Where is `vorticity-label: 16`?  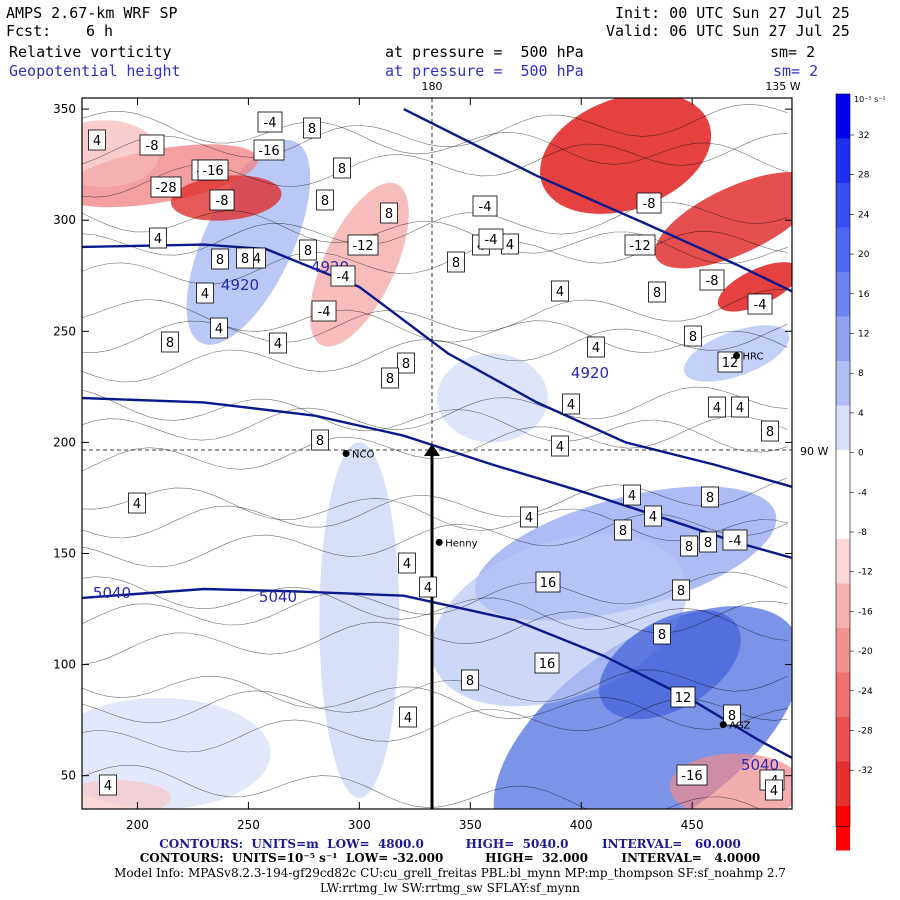
vorticity-label: 16 is located at coordinates (547, 664).